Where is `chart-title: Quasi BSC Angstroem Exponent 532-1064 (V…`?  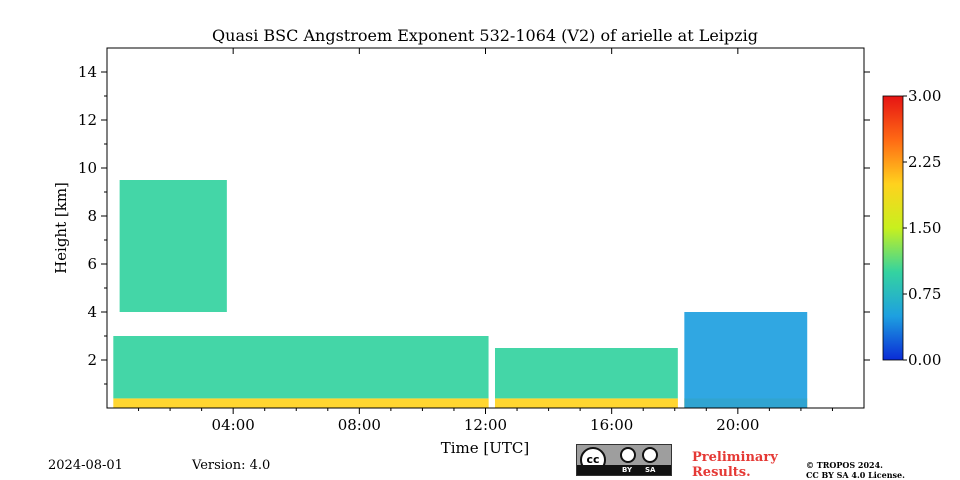
chart-title: Quasi BSC Angstroem Exponent 532-1064 (V… is located at coordinates (485, 35).